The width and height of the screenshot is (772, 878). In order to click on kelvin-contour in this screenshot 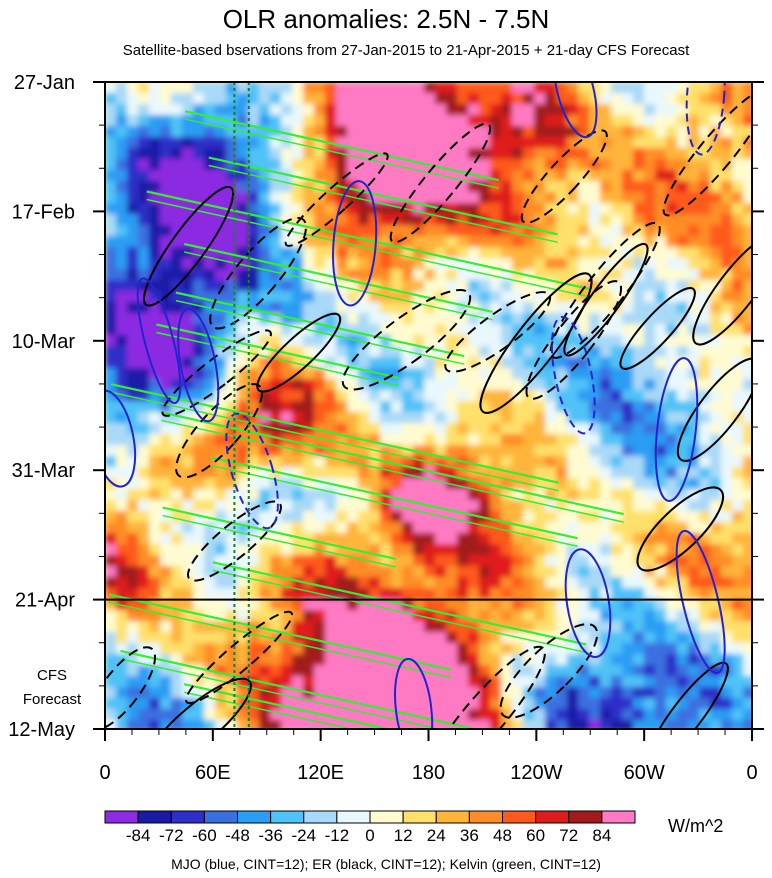, I will do `click(399, 611)`.